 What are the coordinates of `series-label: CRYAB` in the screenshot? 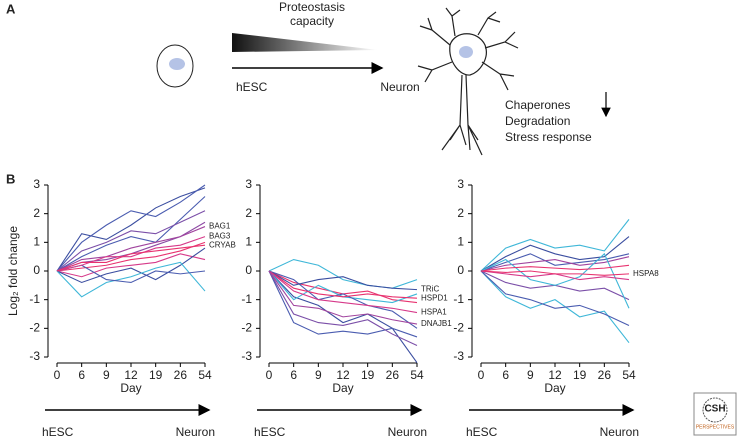 It's located at (222, 244).